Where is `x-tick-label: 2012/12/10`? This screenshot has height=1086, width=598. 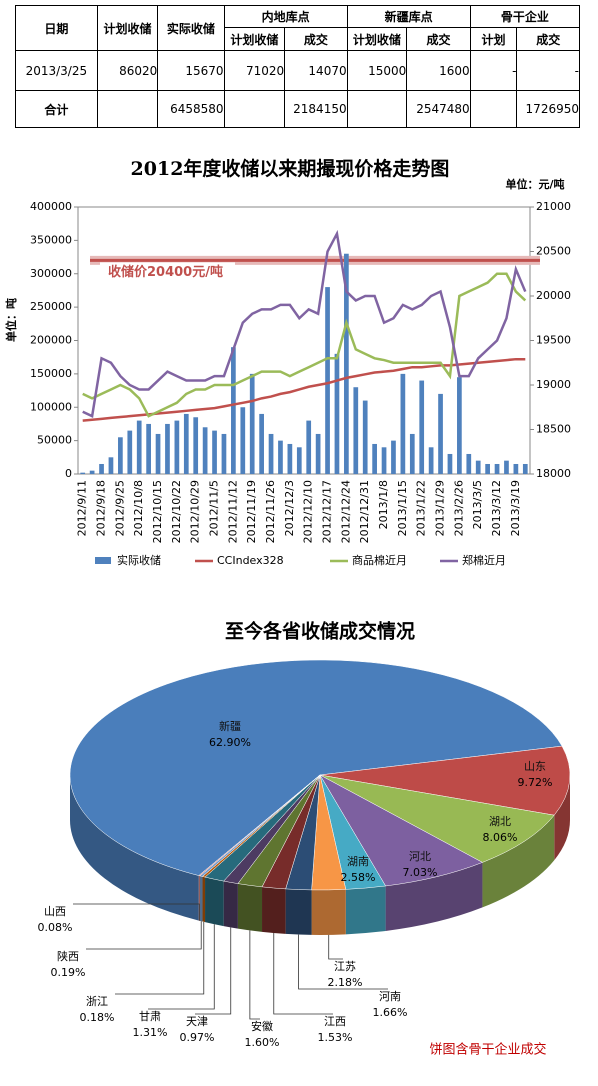
x-tick-label: 2012/12/10 is located at coordinates (308, 511).